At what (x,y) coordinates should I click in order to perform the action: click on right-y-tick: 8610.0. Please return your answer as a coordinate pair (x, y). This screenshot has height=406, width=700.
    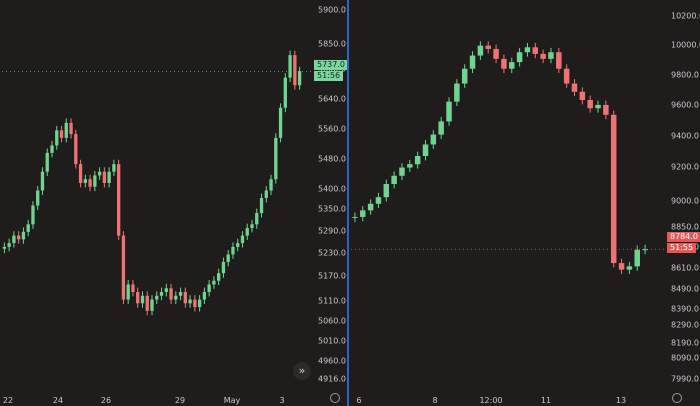
    Looking at the image, I should click on (685, 268).